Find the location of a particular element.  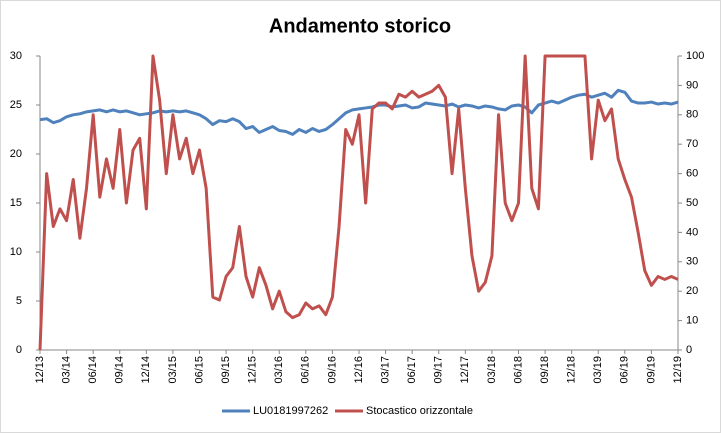

x-tick-label: 09/15 is located at coordinates (226, 370).